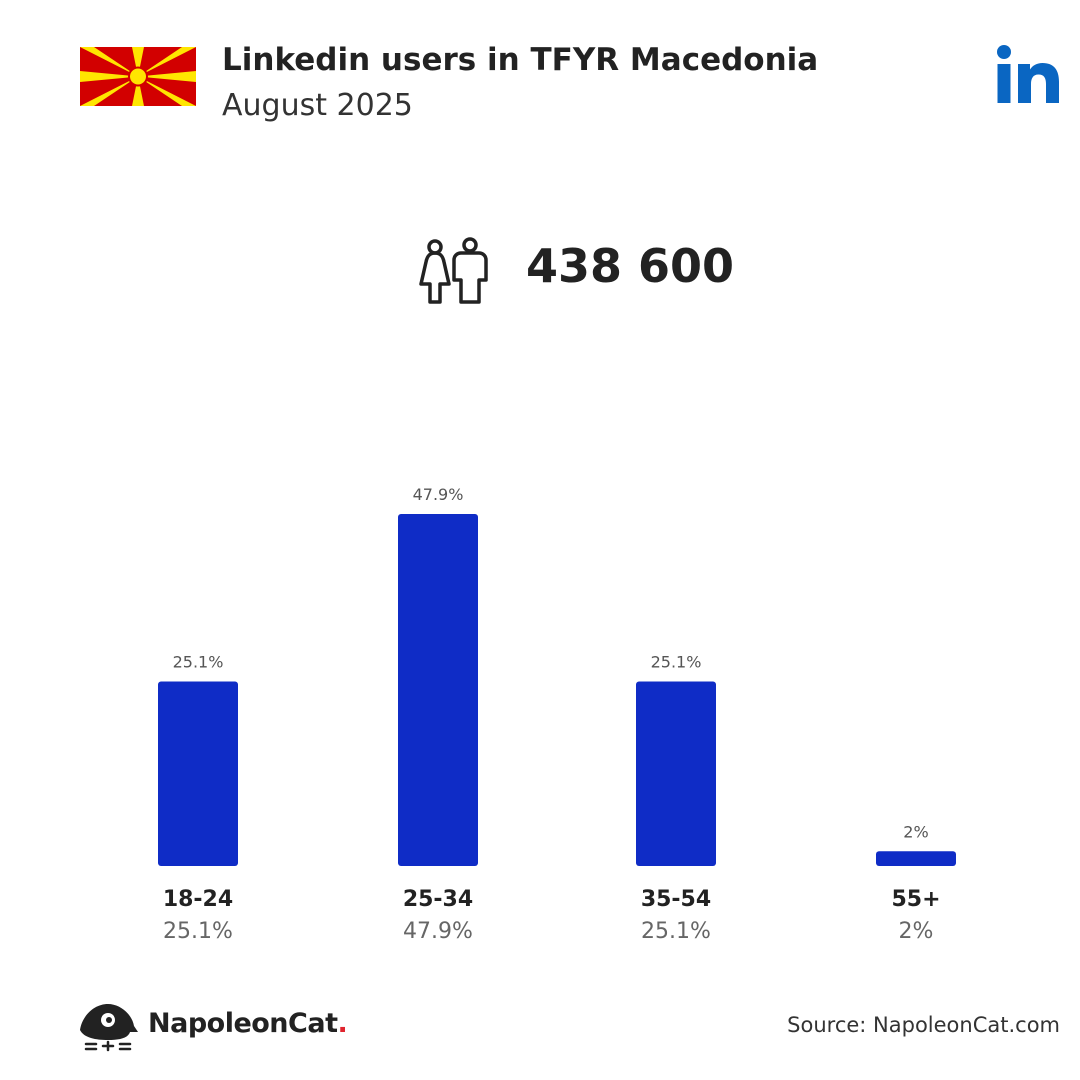  Describe the element at coordinates (438, 899) in the screenshot. I see `category-label: 25-34` at that location.